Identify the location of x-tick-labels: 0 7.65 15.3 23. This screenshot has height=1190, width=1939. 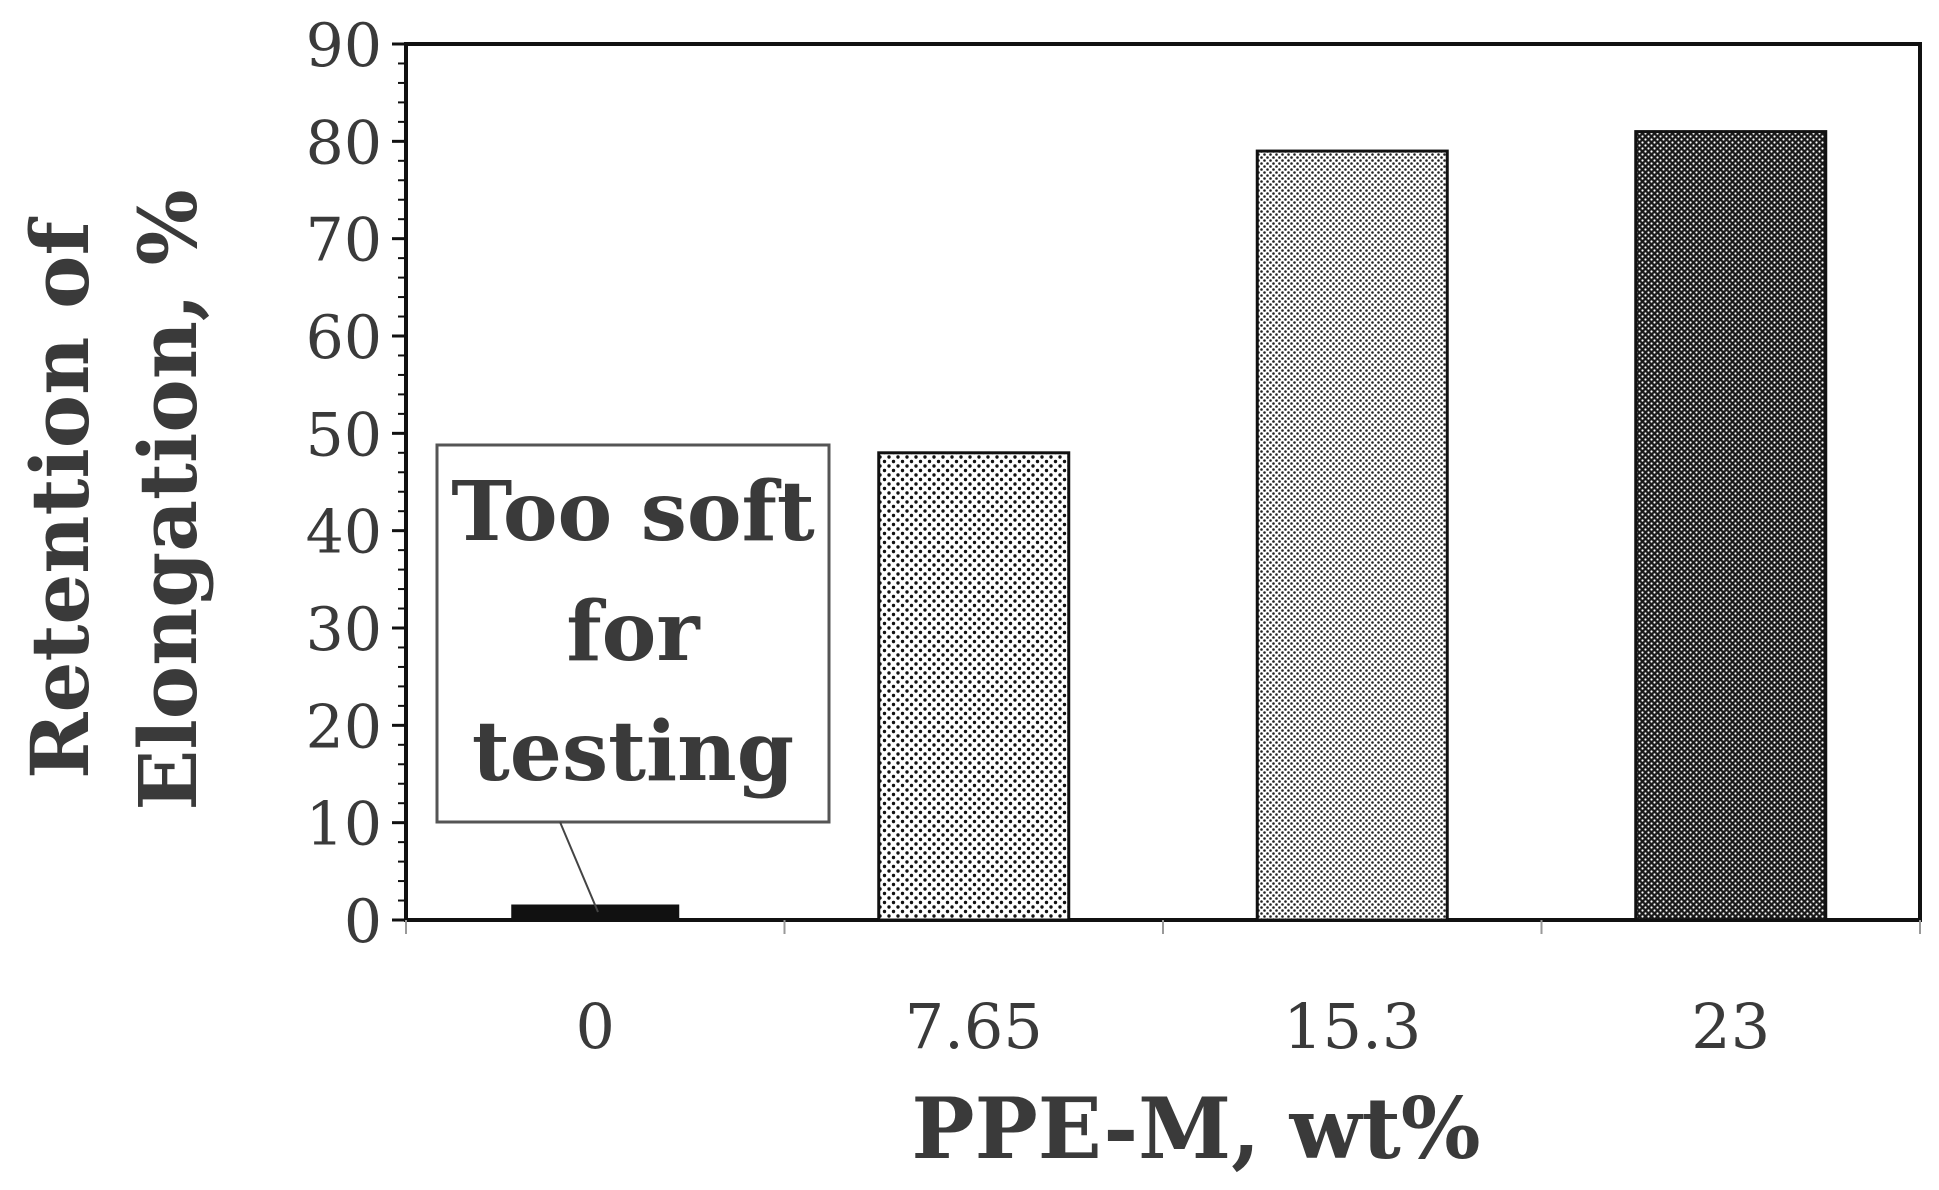
(1173, 1026).